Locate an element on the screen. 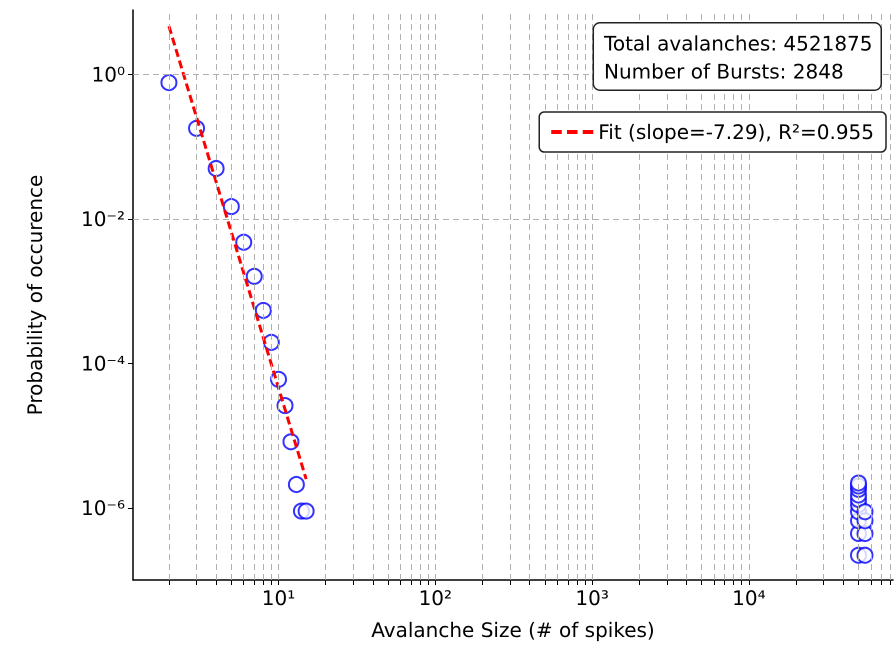  x-axis-title: Avalanche Size (# of spikes) is located at coordinates (513, 630).